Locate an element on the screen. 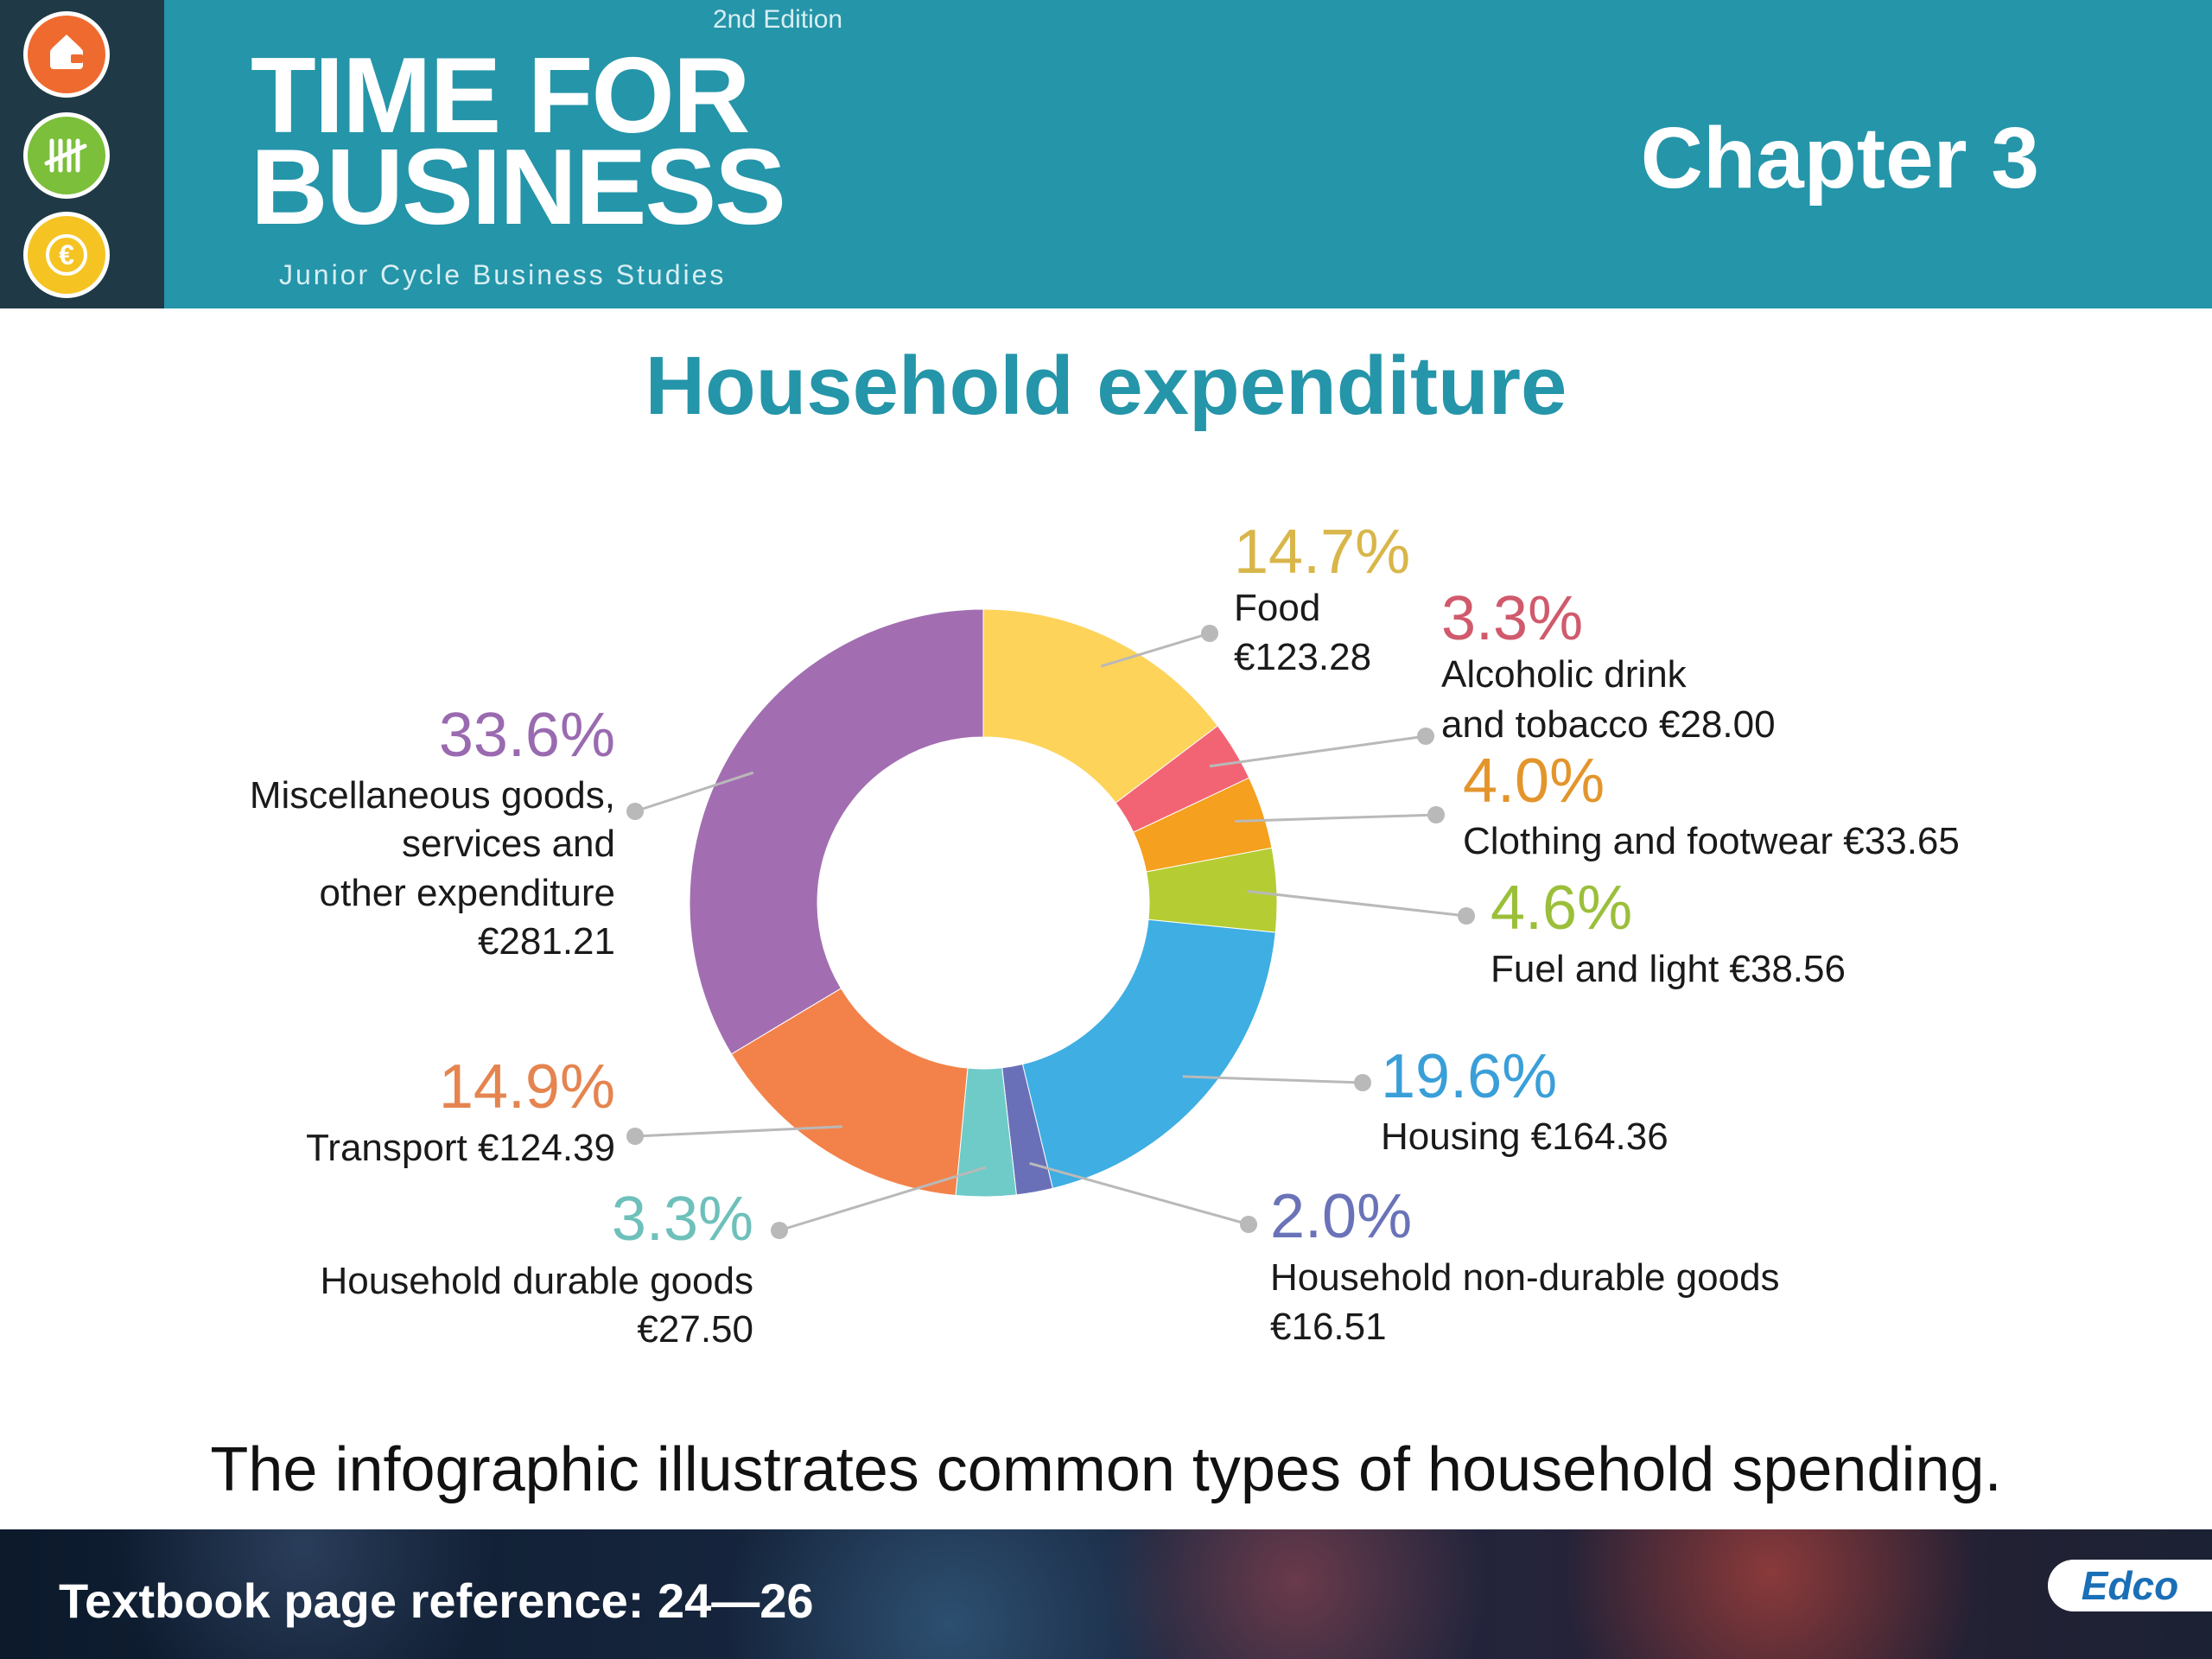 This screenshot has width=2212, height=1659. slice-category-label: Alcoholic drink is located at coordinates (1564, 674).